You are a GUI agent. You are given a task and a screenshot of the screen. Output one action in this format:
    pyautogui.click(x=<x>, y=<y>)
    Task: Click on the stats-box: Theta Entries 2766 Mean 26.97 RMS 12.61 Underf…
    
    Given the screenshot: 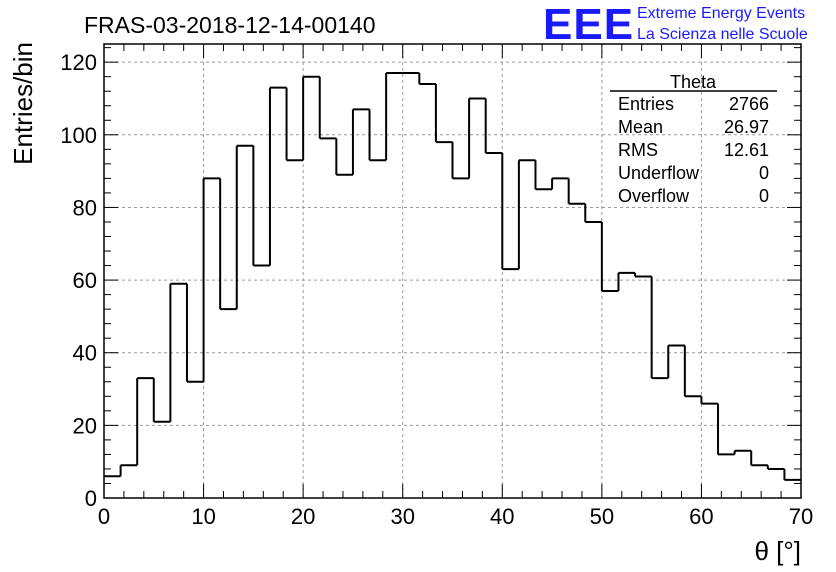 What is the action you would take?
    pyautogui.click(x=693, y=139)
    